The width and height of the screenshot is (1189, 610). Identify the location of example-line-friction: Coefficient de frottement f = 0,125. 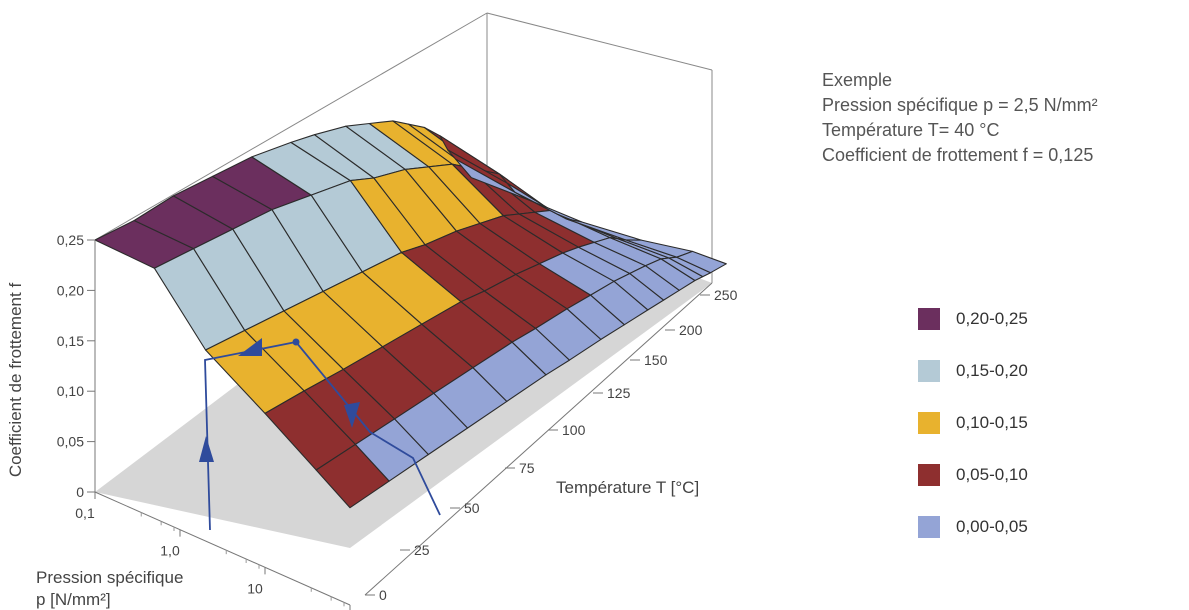
(958, 155).